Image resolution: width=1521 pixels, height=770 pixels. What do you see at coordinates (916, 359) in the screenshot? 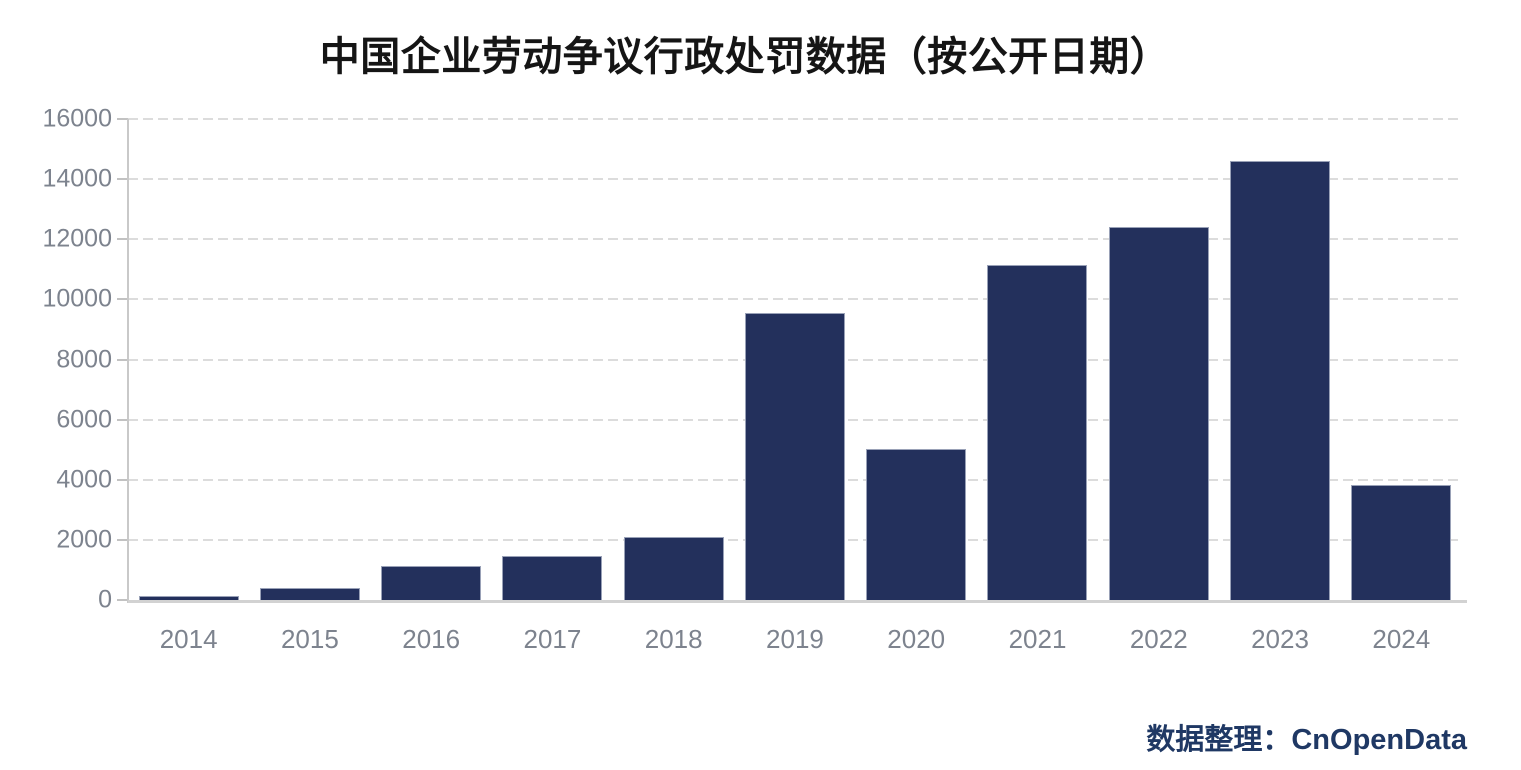
I see `bar-slot-2020` at bounding box center [916, 359].